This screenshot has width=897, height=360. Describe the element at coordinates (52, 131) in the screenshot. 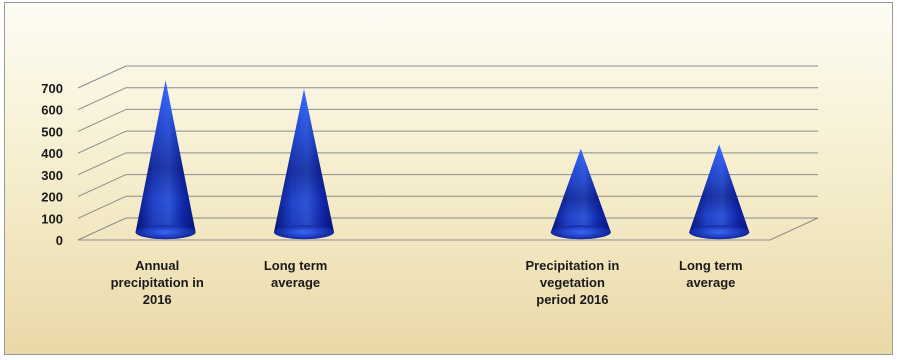

I see `y-tick-label-500: 500` at that location.